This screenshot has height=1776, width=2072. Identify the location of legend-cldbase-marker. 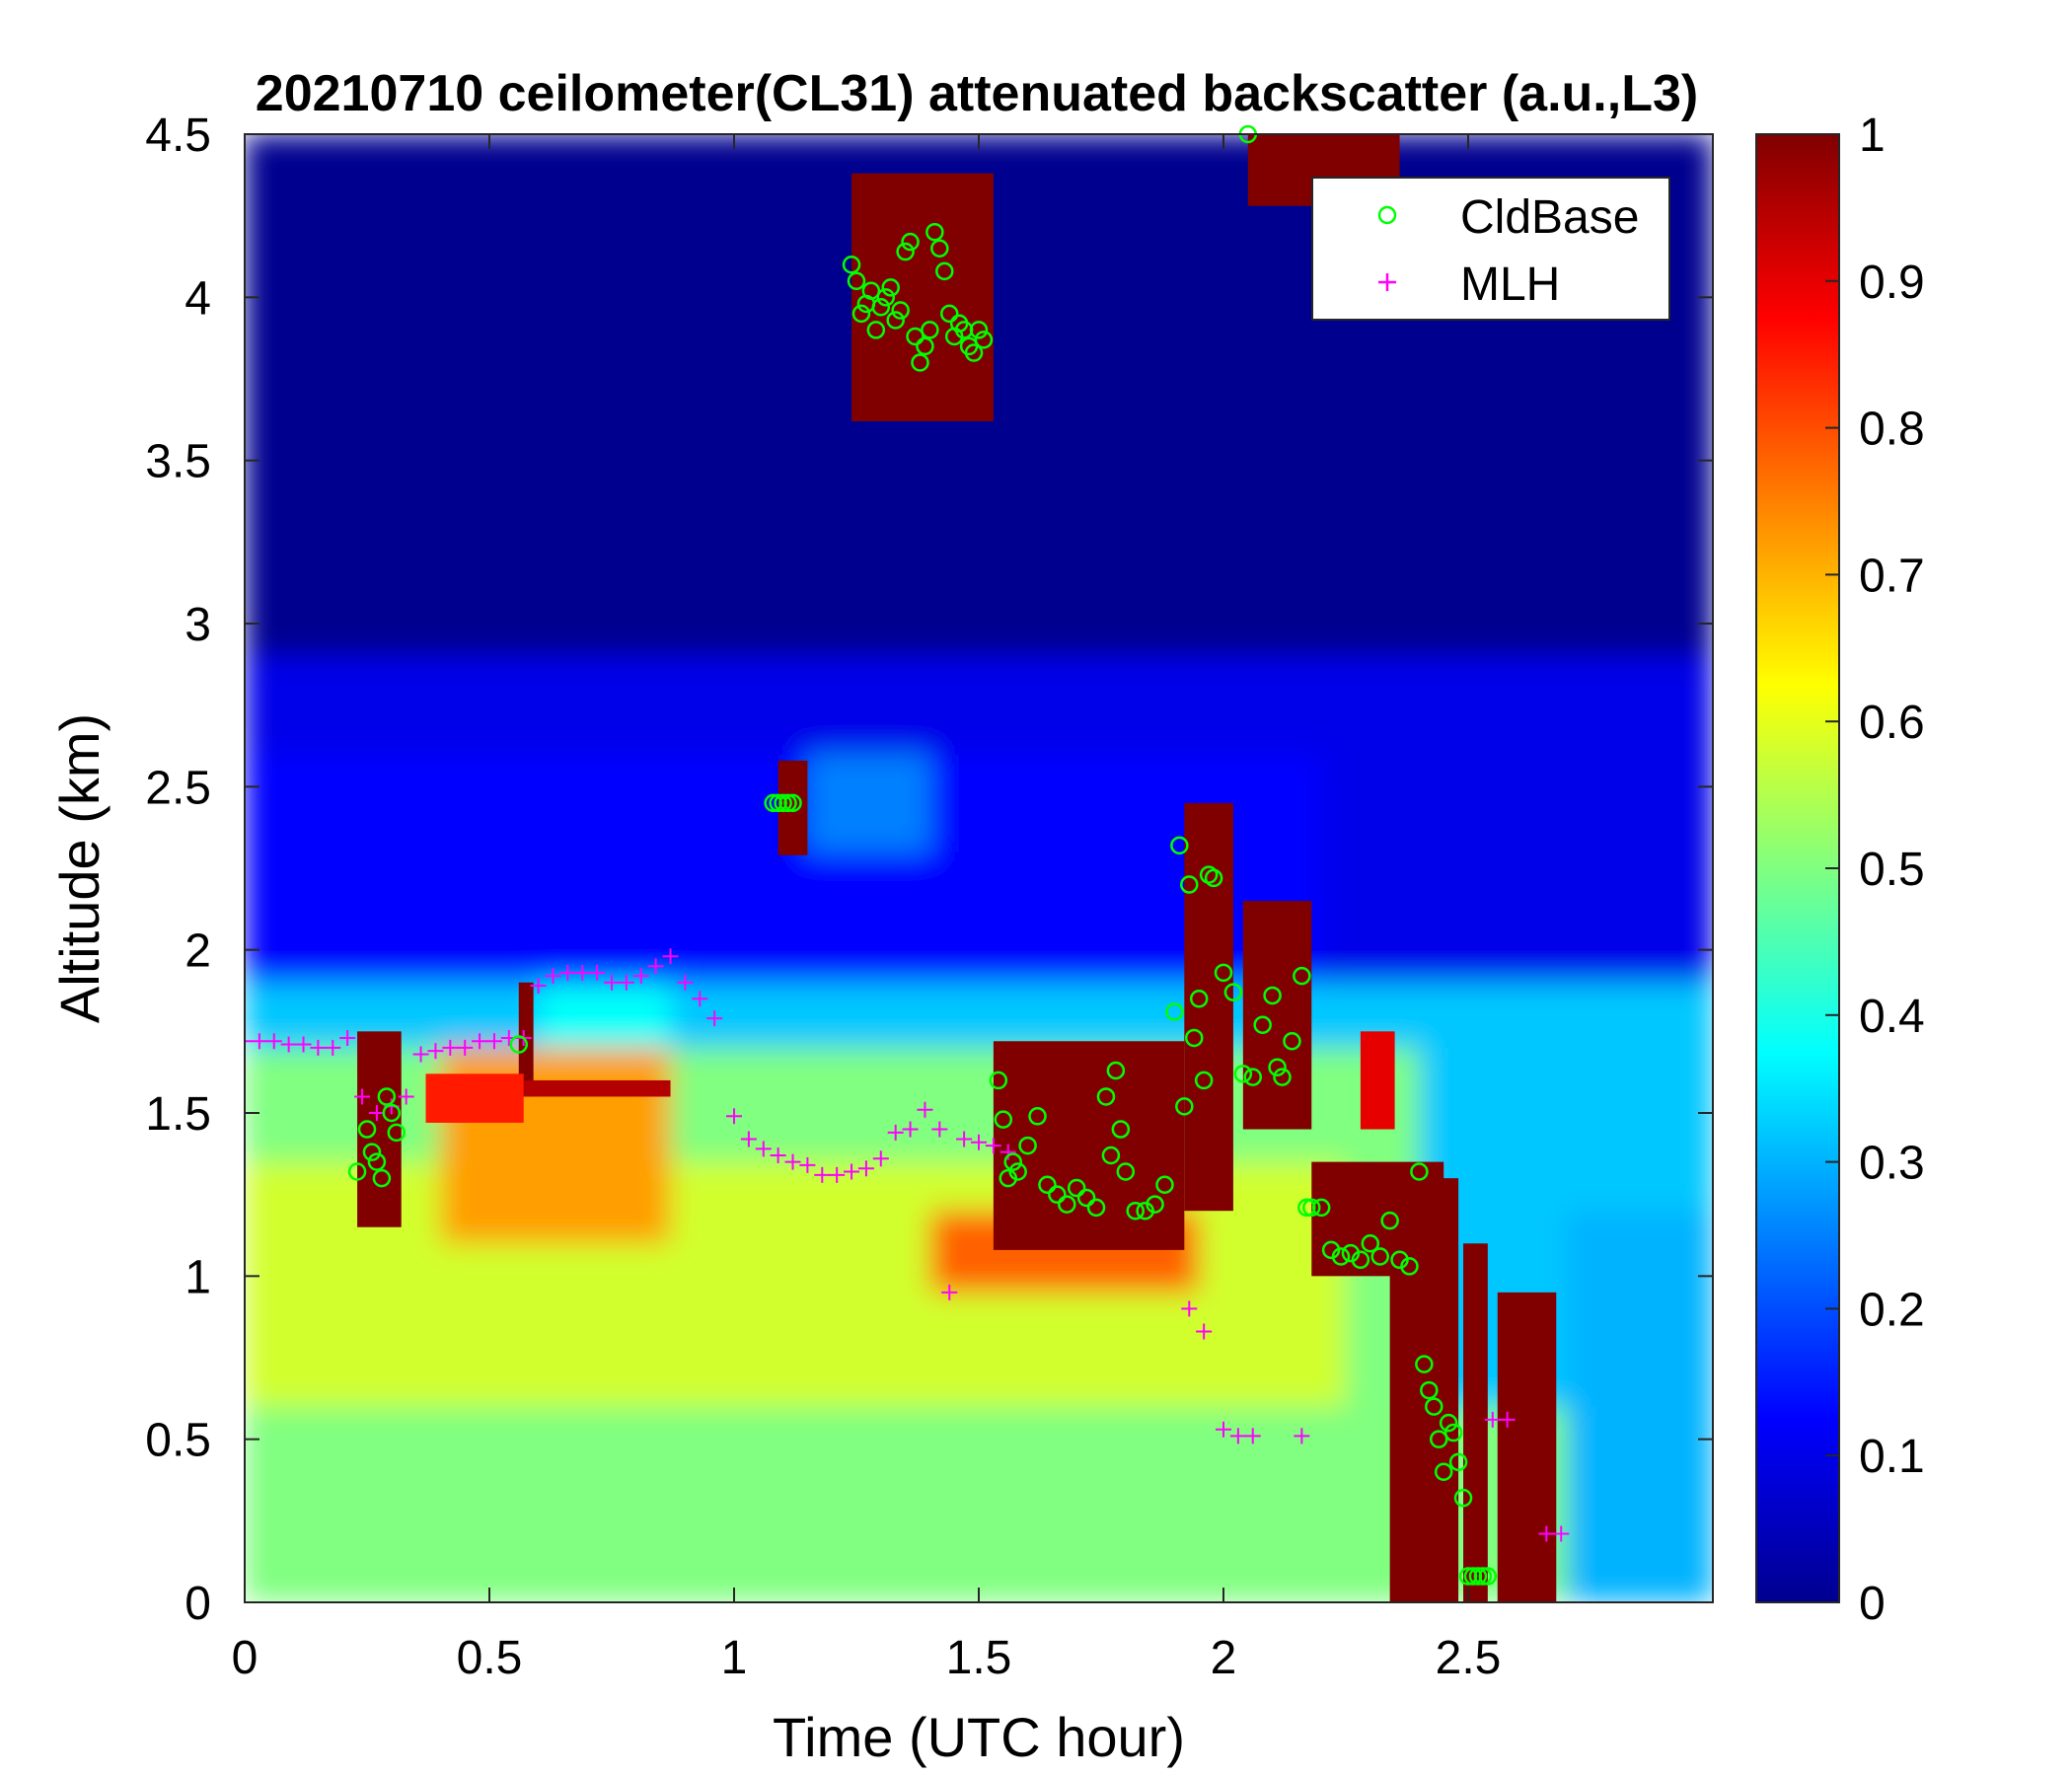
(1387, 215).